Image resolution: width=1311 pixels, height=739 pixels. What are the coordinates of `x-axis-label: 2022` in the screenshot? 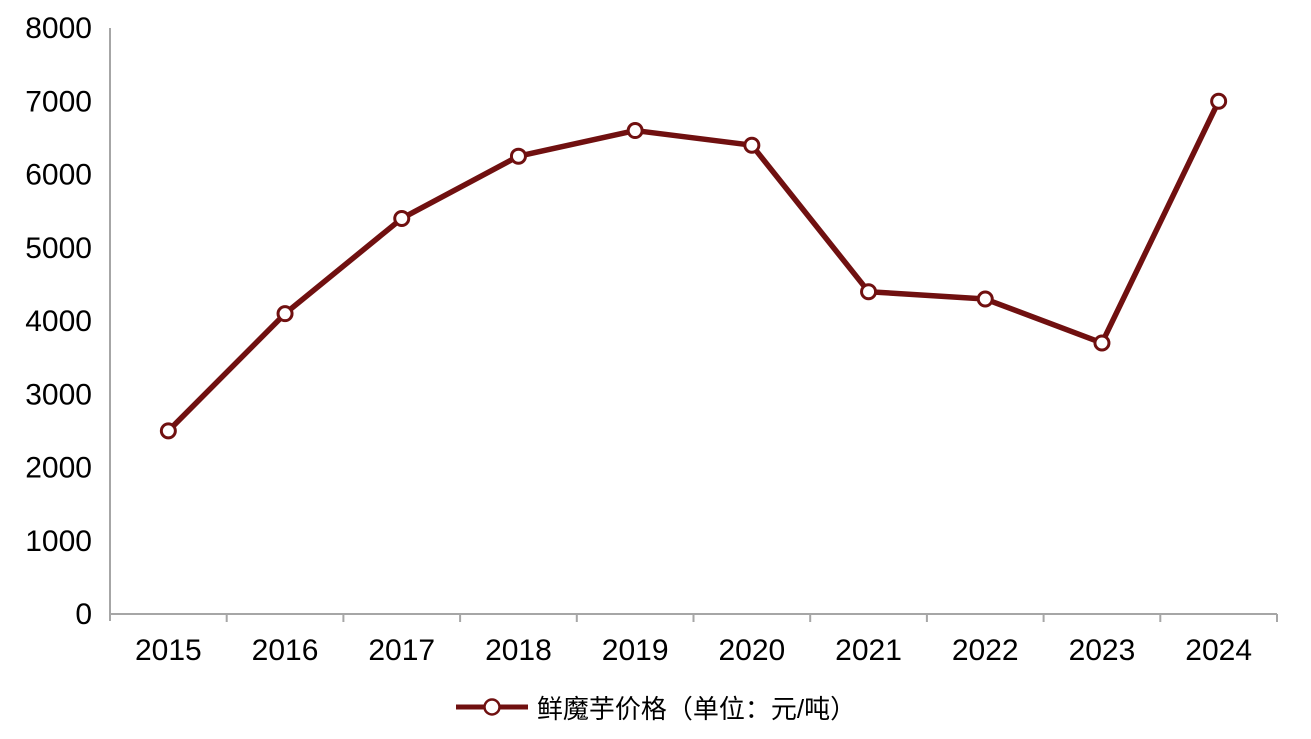 It's located at (985, 650).